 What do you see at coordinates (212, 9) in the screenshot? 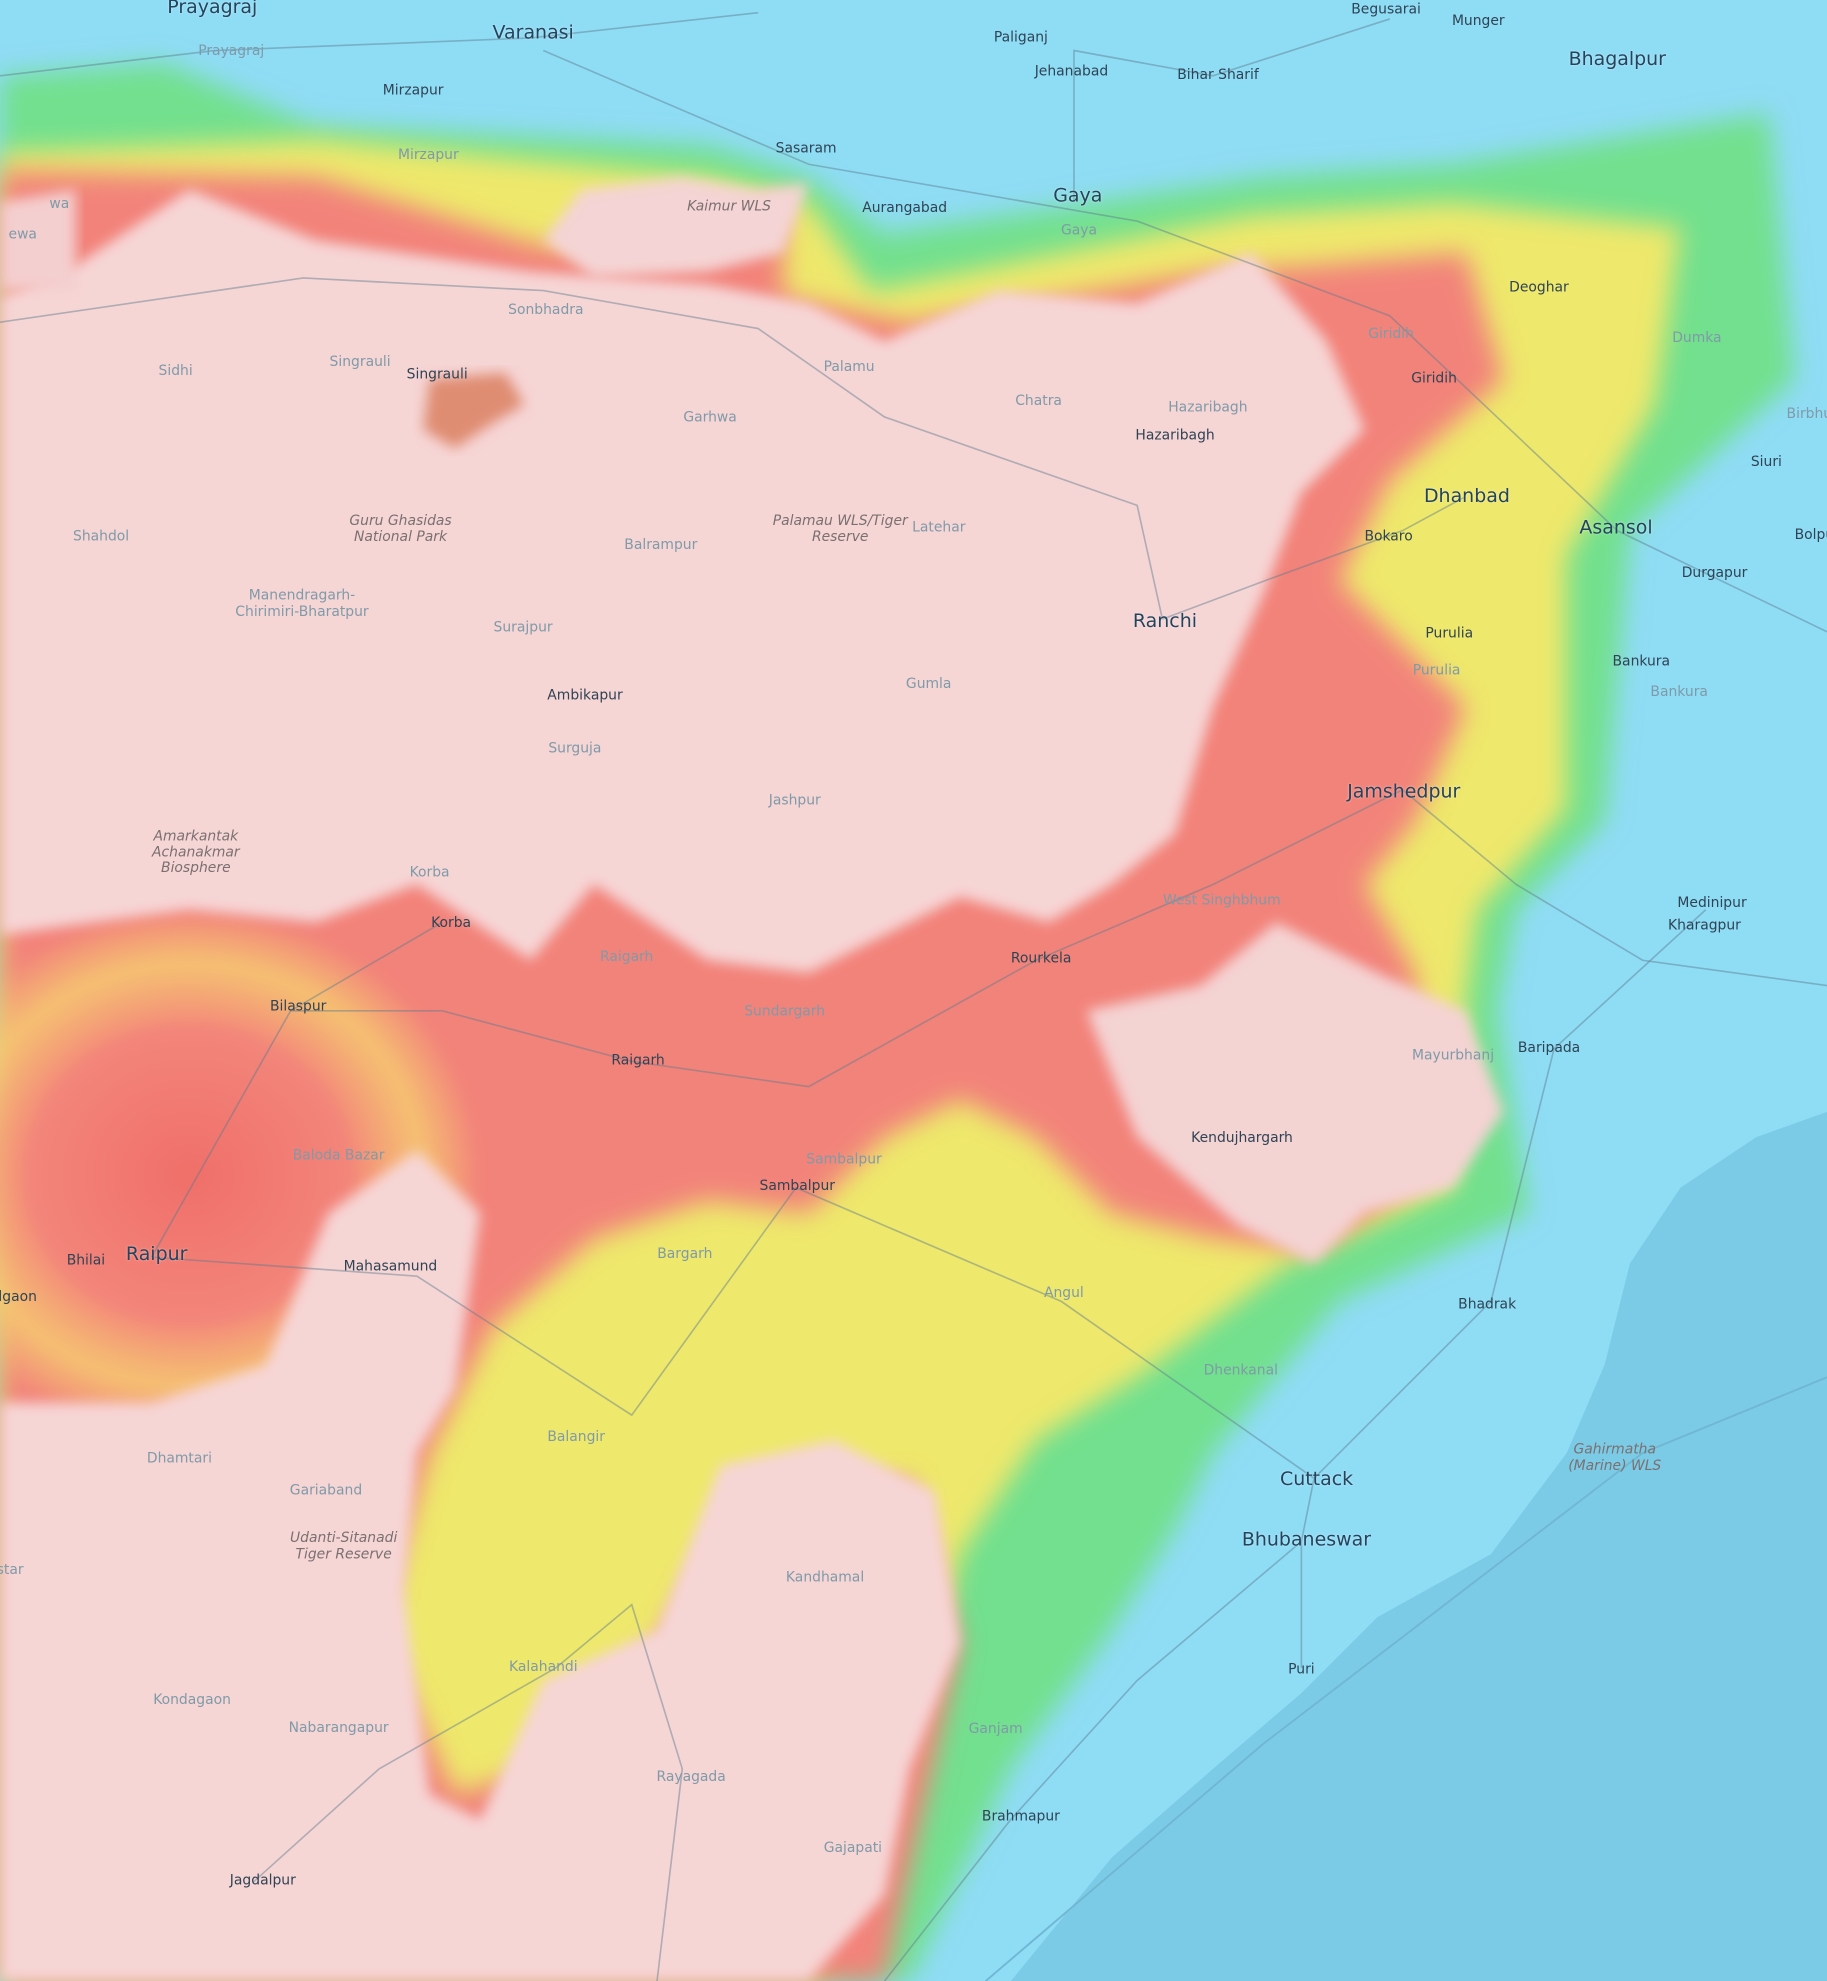
I see `place-label-prayagraj: Prayagraj` at bounding box center [212, 9].